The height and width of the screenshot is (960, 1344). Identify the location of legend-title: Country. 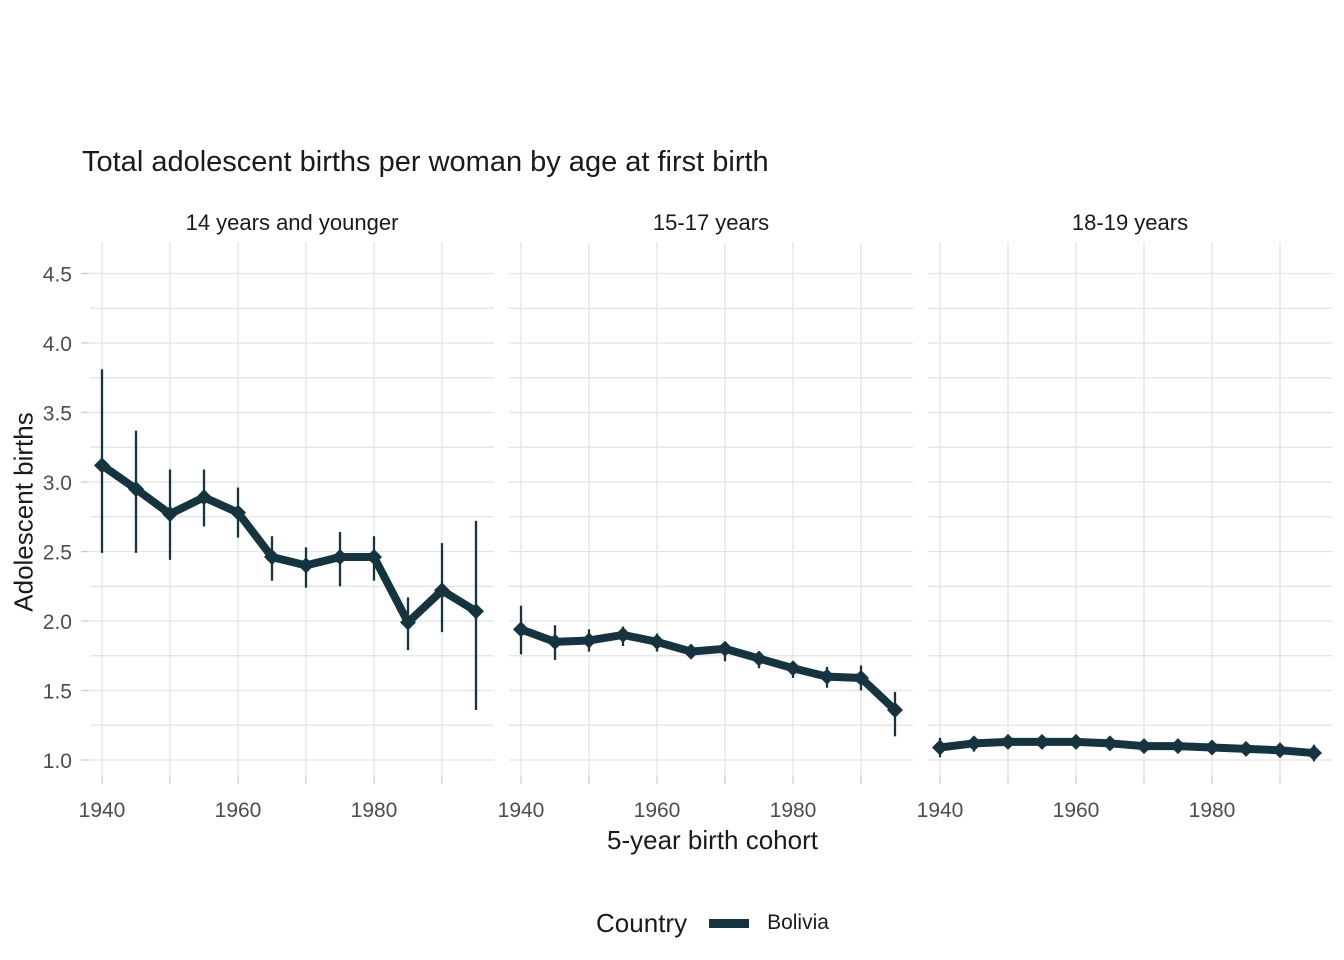
(642, 922).